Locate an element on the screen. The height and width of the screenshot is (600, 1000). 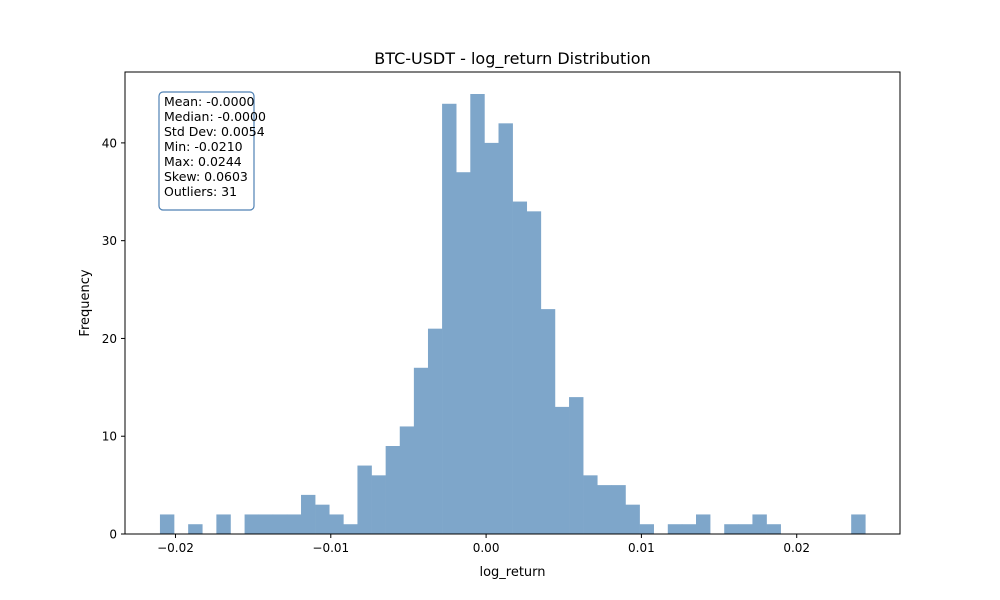
x-axis-ticks: −0.02 −0.01 0.00 0.01 0.02 is located at coordinates (483, 544).